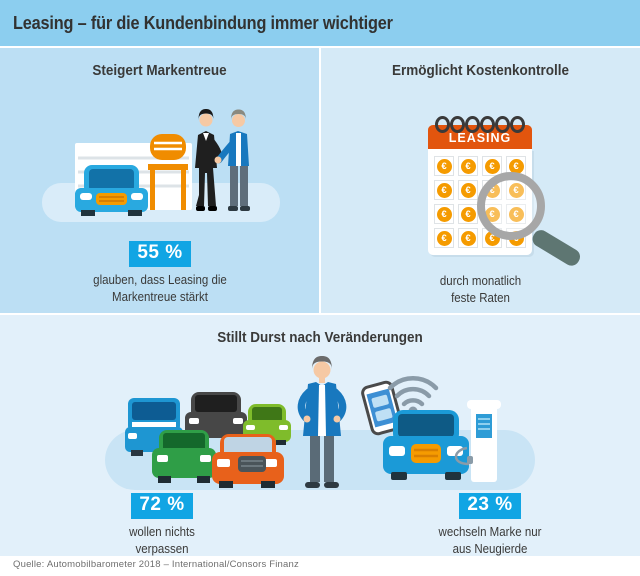  I want to click on orange-car-icon, so click(248, 461).